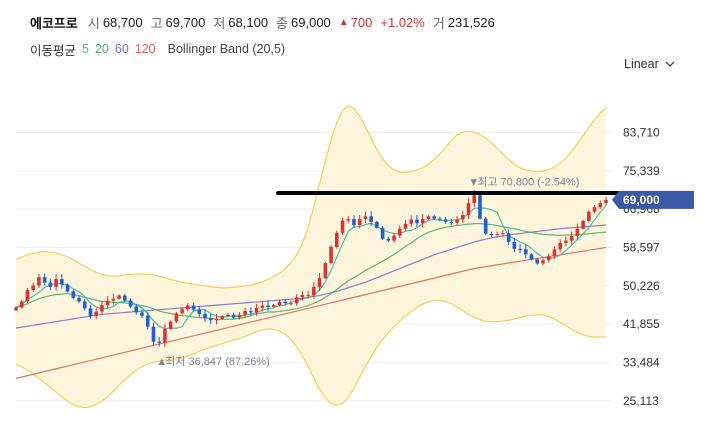  What do you see at coordinates (641, 133) in the screenshot?
I see `y-tick-label: 83,710` at bounding box center [641, 133].